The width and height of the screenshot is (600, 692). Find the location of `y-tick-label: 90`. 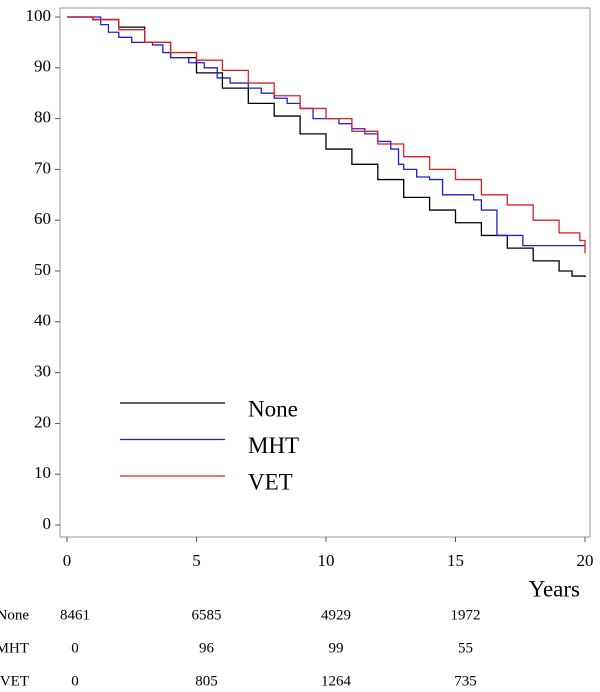

y-tick-label: 90 is located at coordinates (42, 66).